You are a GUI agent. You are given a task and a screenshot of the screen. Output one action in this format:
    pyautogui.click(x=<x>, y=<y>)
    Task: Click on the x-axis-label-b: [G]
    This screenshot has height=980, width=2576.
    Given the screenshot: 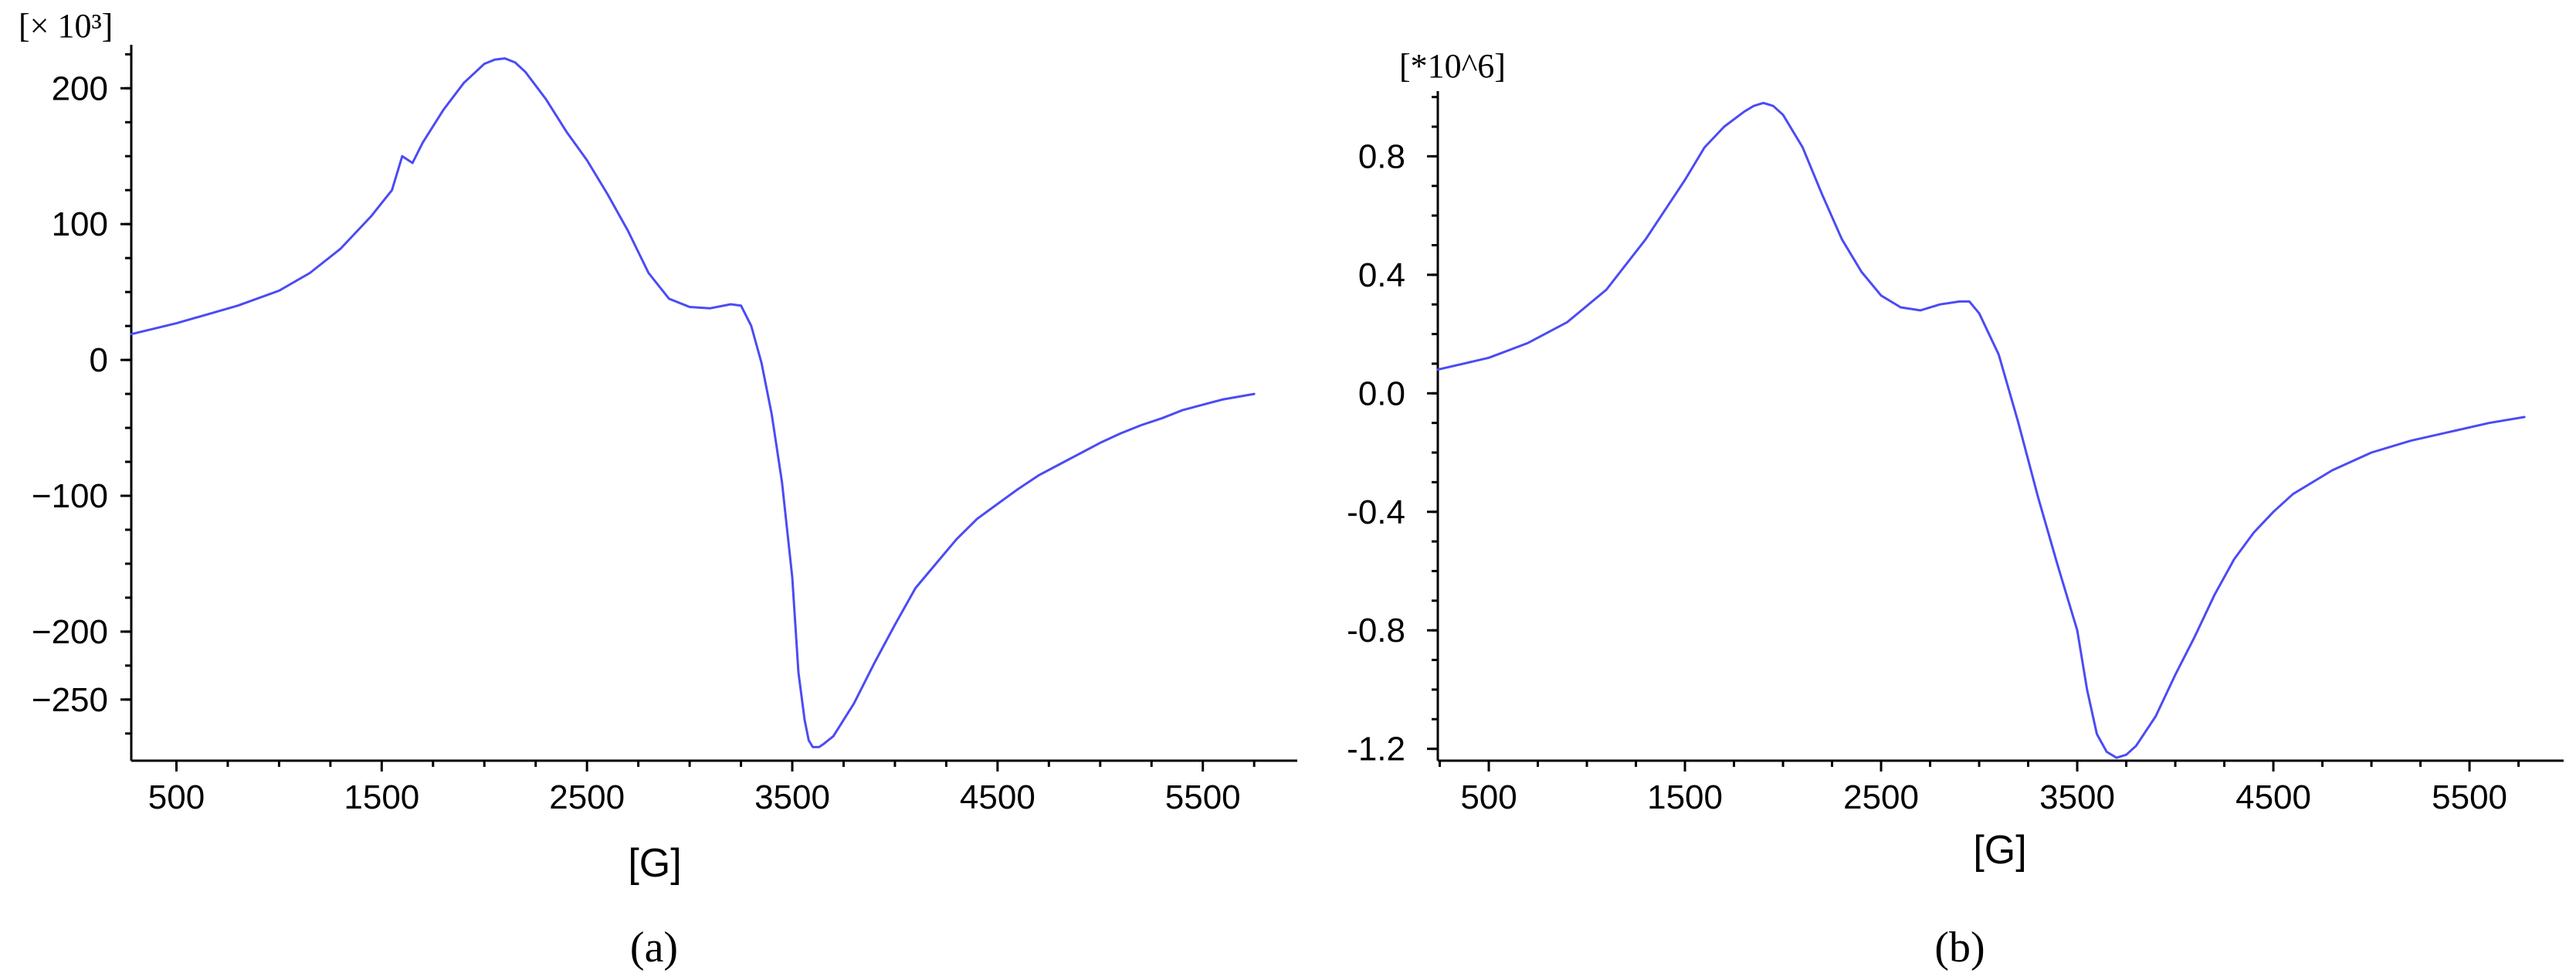 What is the action you would take?
    pyautogui.click(x=1999, y=850)
    